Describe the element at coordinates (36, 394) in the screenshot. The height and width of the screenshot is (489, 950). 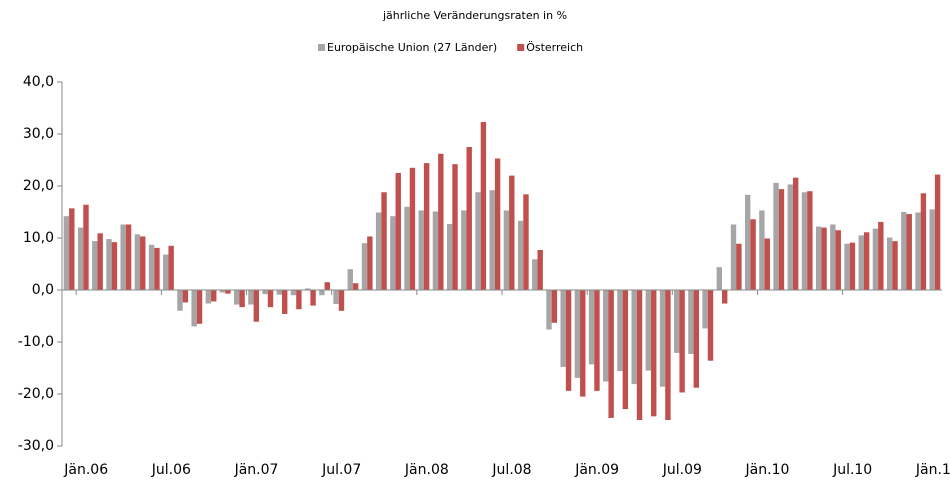
I see `y-tick-label: -20,0` at that location.